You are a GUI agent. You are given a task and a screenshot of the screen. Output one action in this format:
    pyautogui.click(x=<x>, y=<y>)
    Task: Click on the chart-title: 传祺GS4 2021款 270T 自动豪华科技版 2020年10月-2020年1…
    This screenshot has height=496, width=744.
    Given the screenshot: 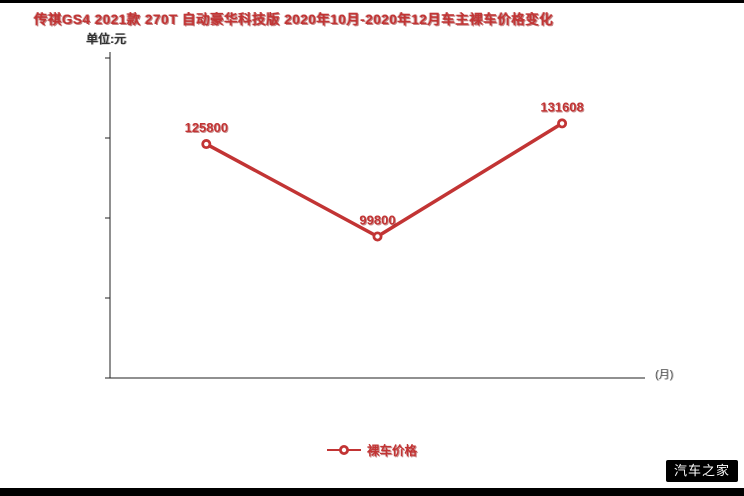 What is the action you would take?
    pyautogui.click(x=294, y=19)
    